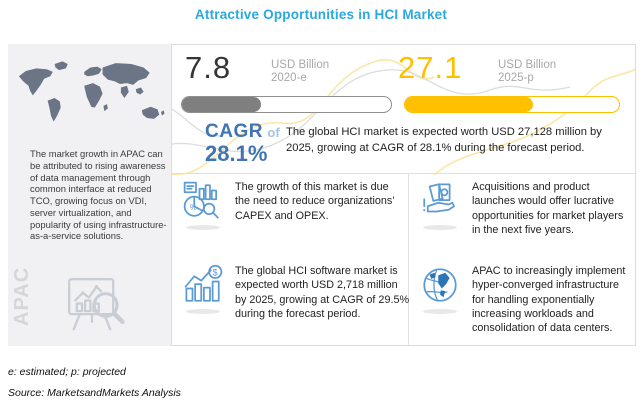  Describe the element at coordinates (469, 104) in the screenshot. I see `progress-fill-2025` at that location.